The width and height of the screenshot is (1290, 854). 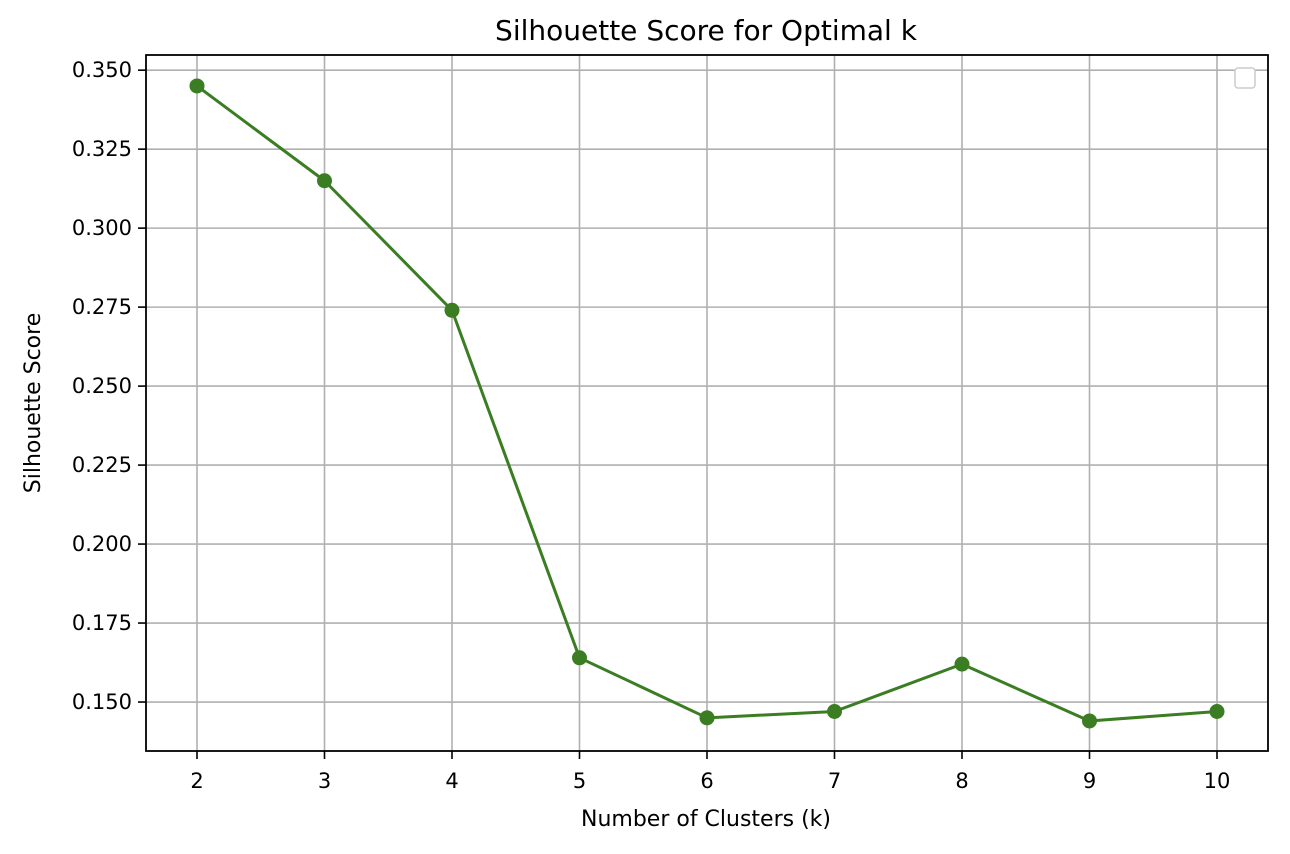 I want to click on x-tick-label: 6, so click(x=706, y=781).